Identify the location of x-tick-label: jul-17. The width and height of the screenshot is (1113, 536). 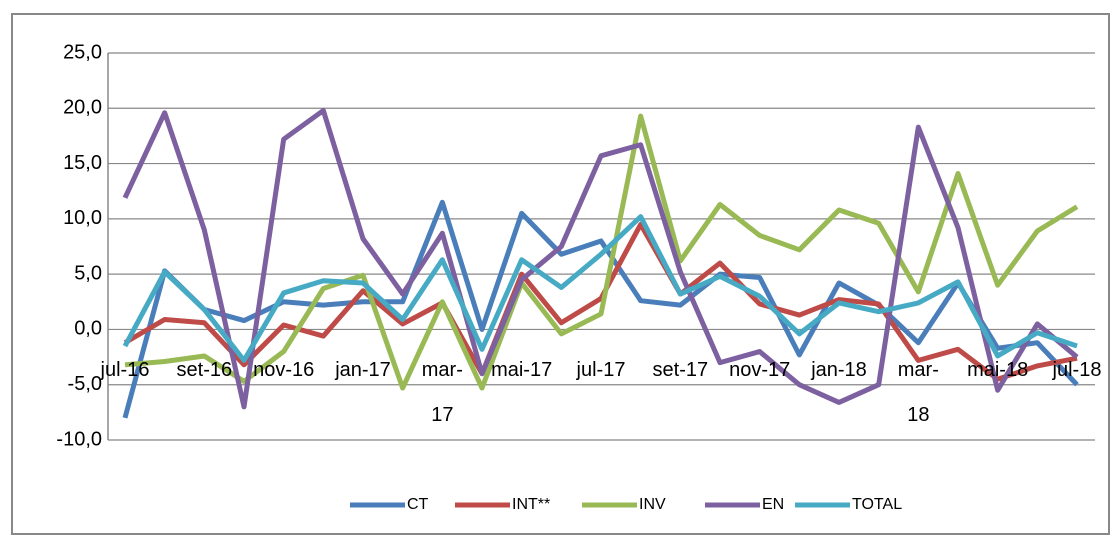
(601, 370).